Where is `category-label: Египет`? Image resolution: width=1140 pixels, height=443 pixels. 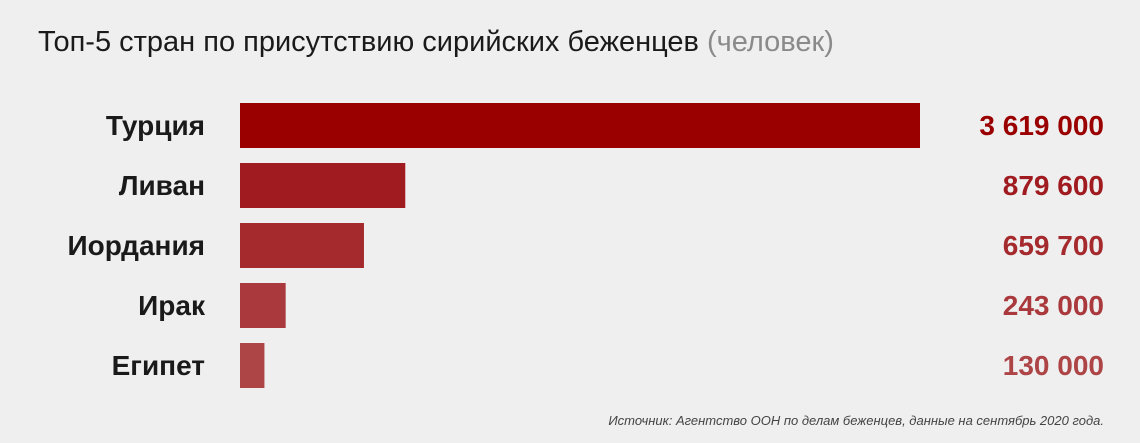
category-label: Египет is located at coordinates (158, 365).